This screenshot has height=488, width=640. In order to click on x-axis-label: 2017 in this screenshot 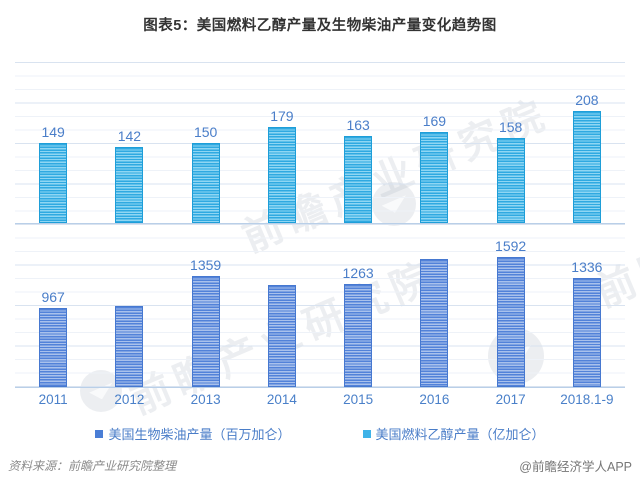, I will do `click(510, 399)`.